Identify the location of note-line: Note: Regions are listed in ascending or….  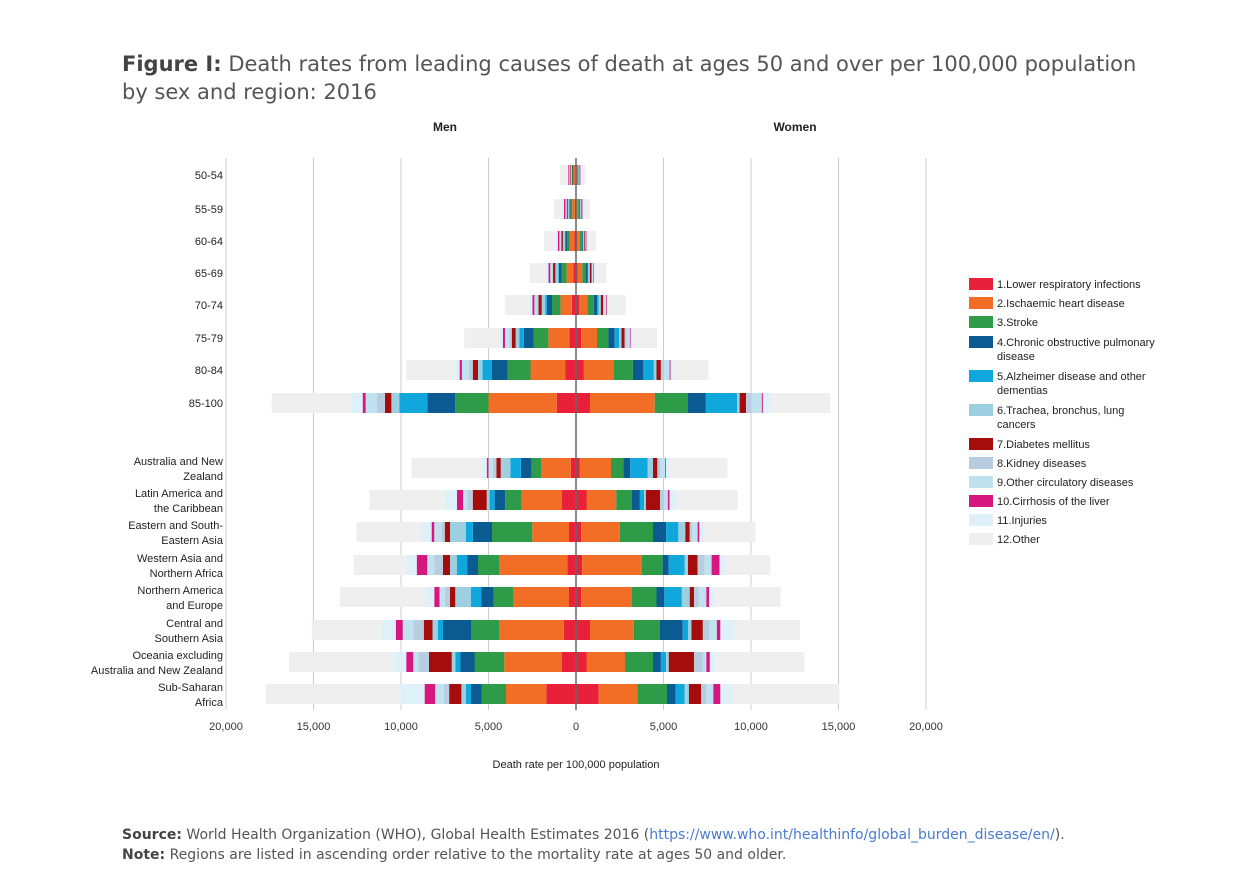
(593, 855).